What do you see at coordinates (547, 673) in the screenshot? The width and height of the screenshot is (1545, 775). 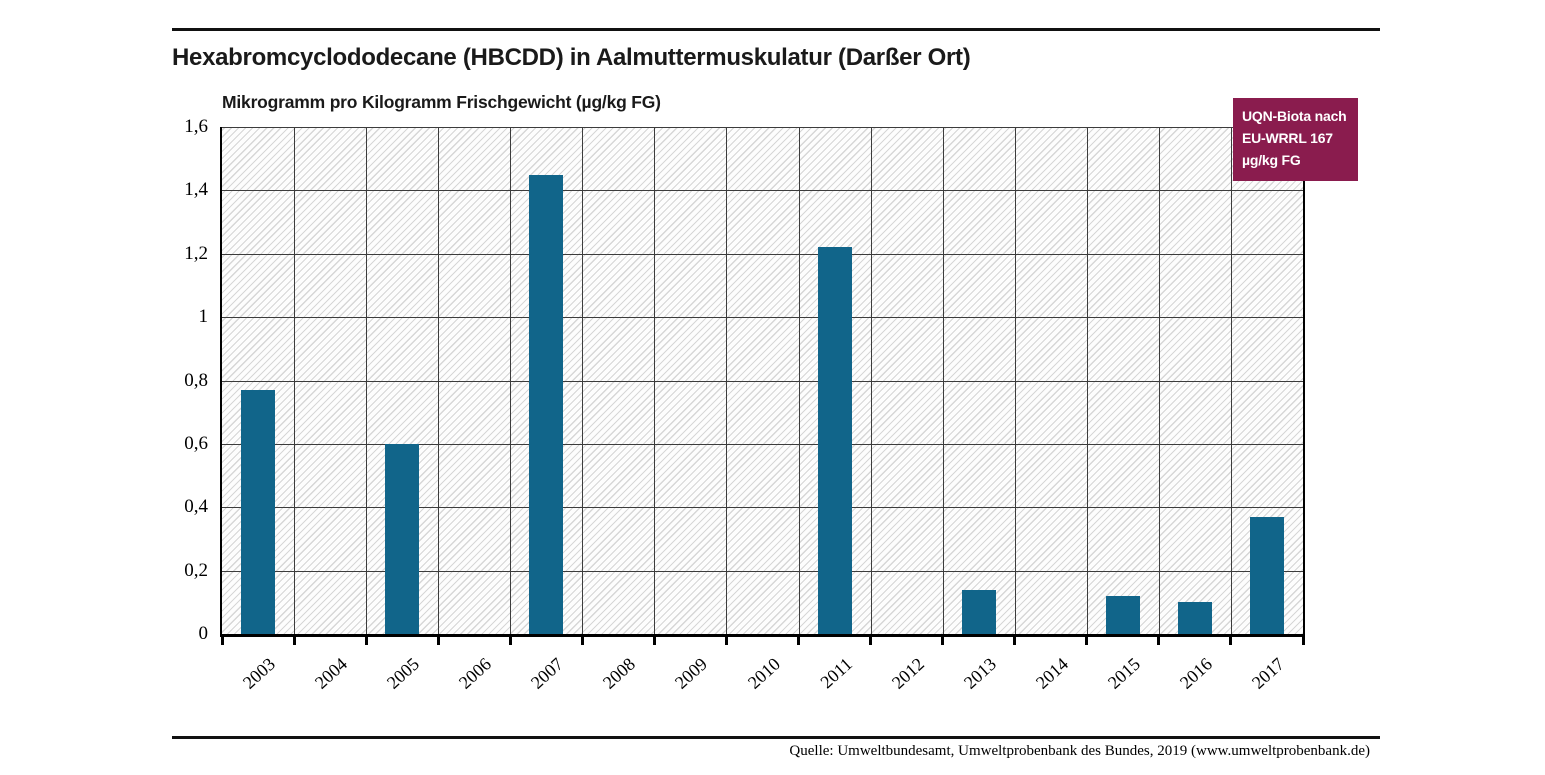 I see `x-tick-label-2007: 2007` at bounding box center [547, 673].